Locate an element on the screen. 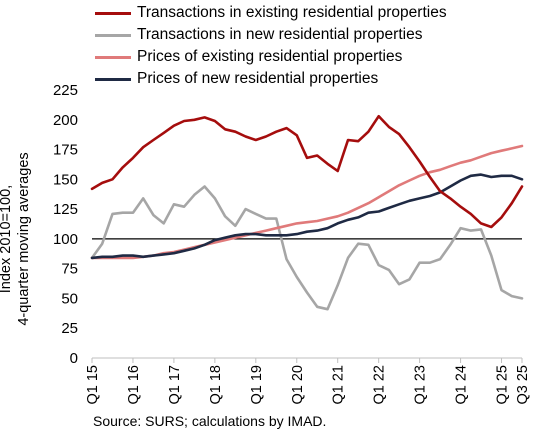 This screenshot has width=534, height=436. x-tick-label: Q3 25 is located at coordinates (523, 385).